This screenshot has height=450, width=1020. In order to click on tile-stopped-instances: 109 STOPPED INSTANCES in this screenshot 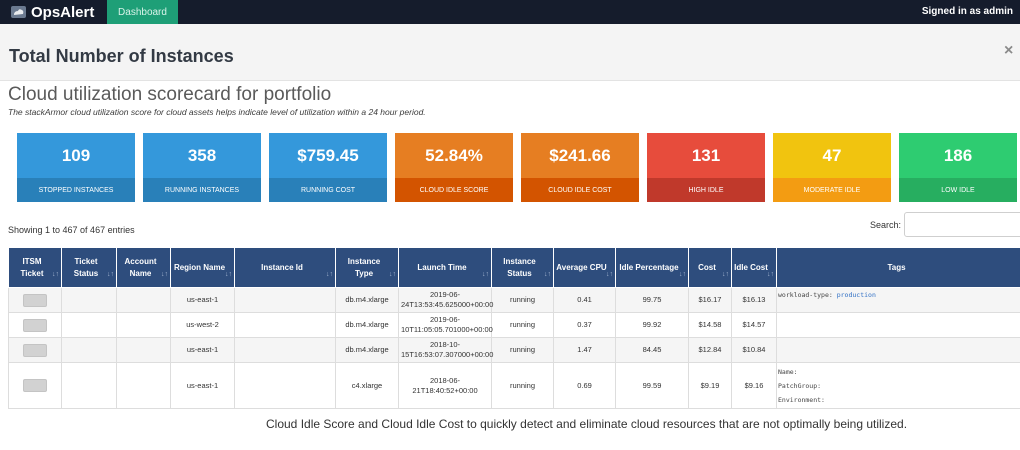, I will do `click(76, 167)`.